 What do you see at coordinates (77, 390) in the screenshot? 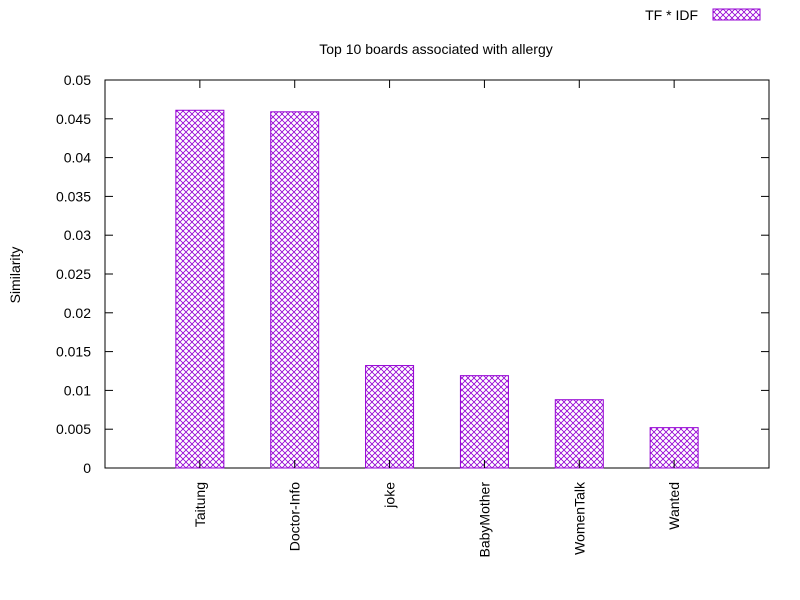
I see `y-tick-label: 0.01` at bounding box center [77, 390].